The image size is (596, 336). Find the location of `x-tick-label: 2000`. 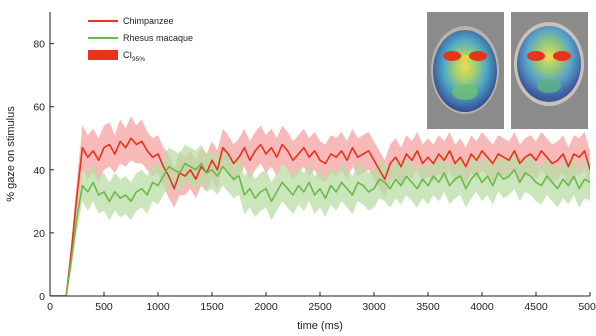

x-tick-label: 2000 is located at coordinates (266, 307).